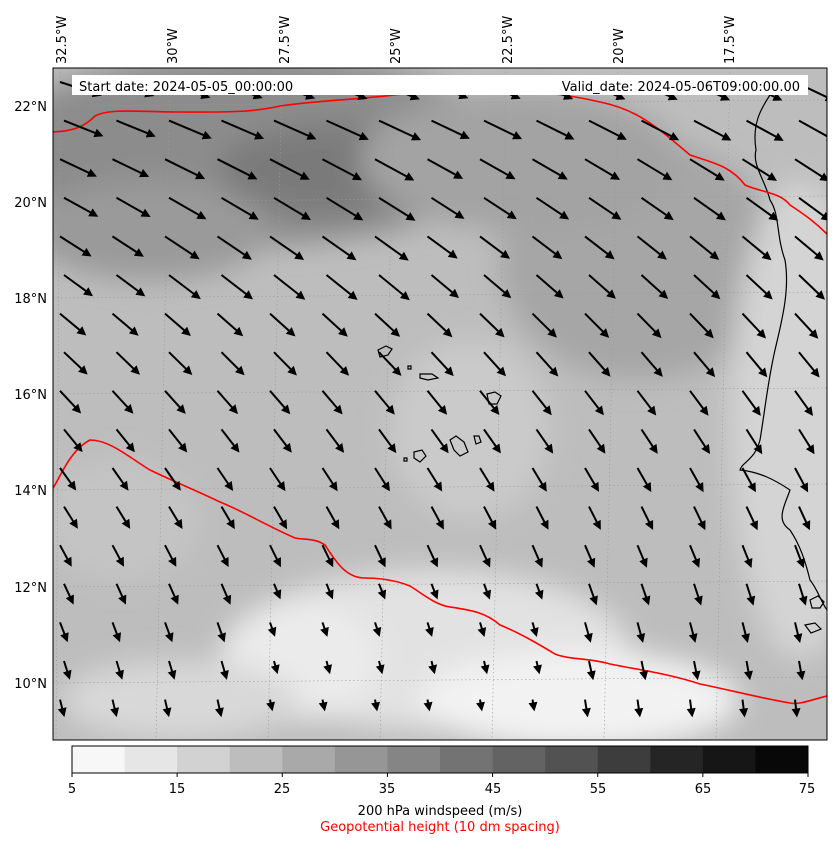 The image size is (837, 843). What do you see at coordinates (681, 87) in the screenshot?
I see `valid-date-label: Valid_date: 2024-05-06T09:00:00.00` at bounding box center [681, 87].